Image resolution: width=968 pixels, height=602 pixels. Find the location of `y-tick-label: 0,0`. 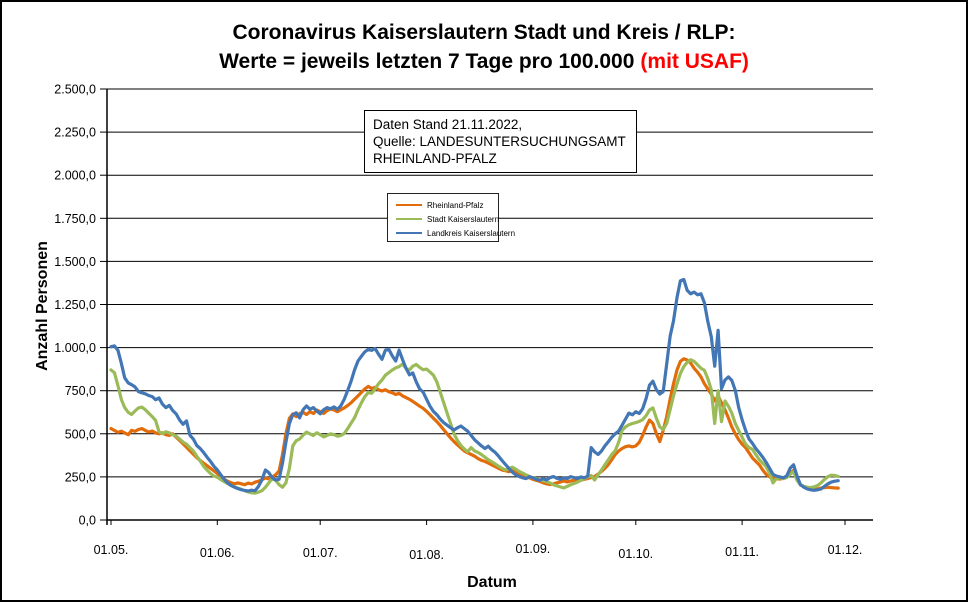

y-tick-label: 0,0 is located at coordinates (87, 521).